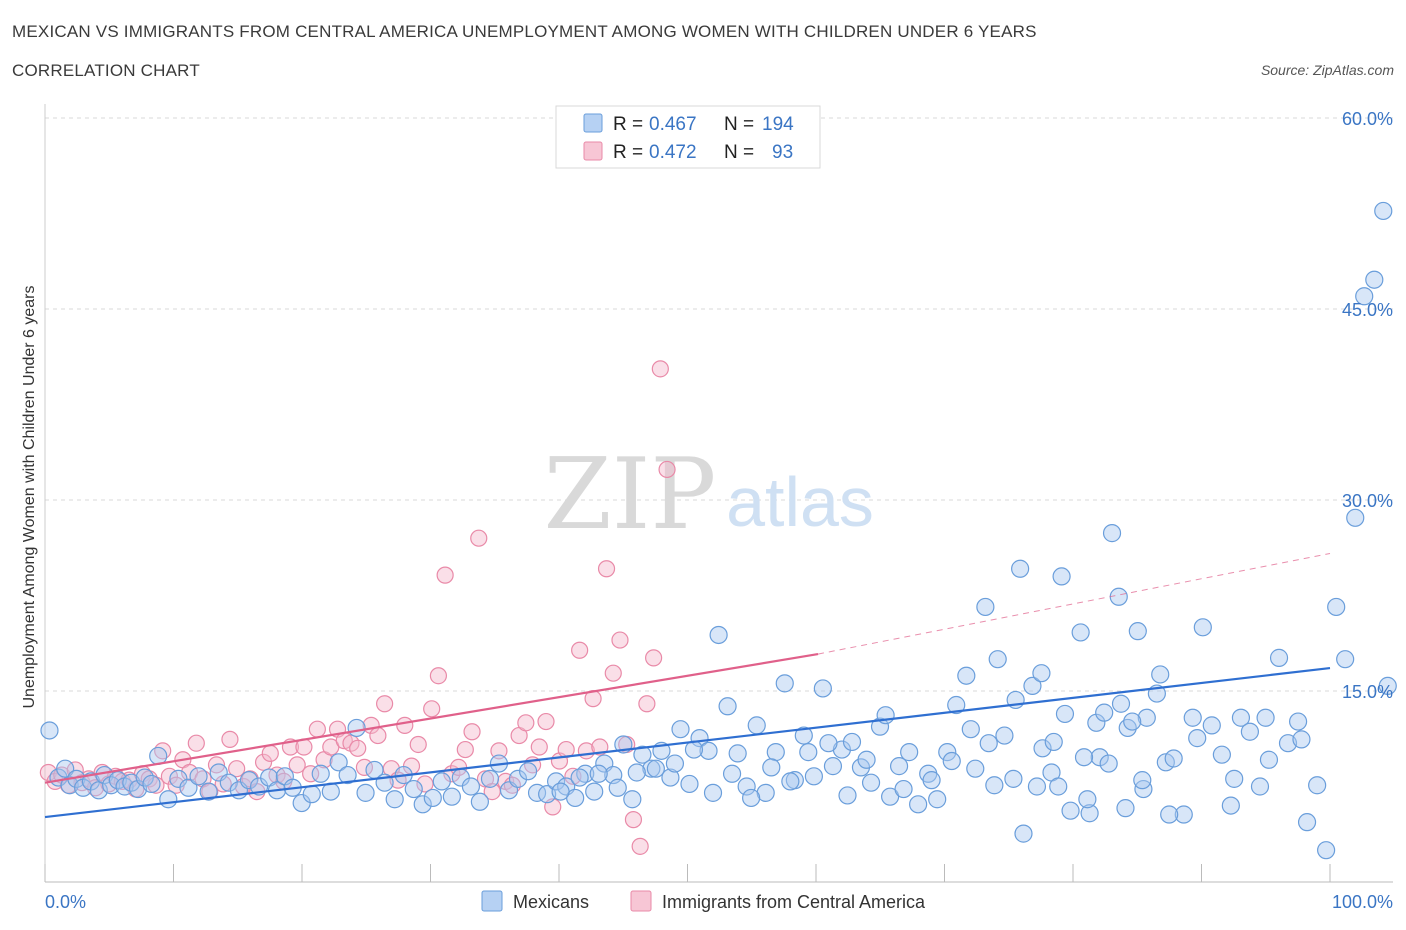 The image size is (1406, 930). Describe the element at coordinates (641, 901) in the screenshot. I see `legend-swatch-immigrants` at that location.